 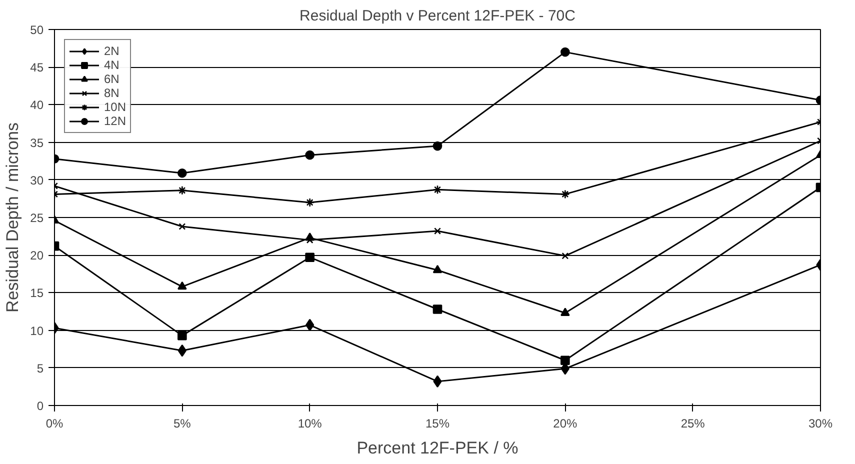 What do you see at coordinates (12, 217) in the screenshot?
I see `y-axis-title: Residual Depth / microns` at bounding box center [12, 217].